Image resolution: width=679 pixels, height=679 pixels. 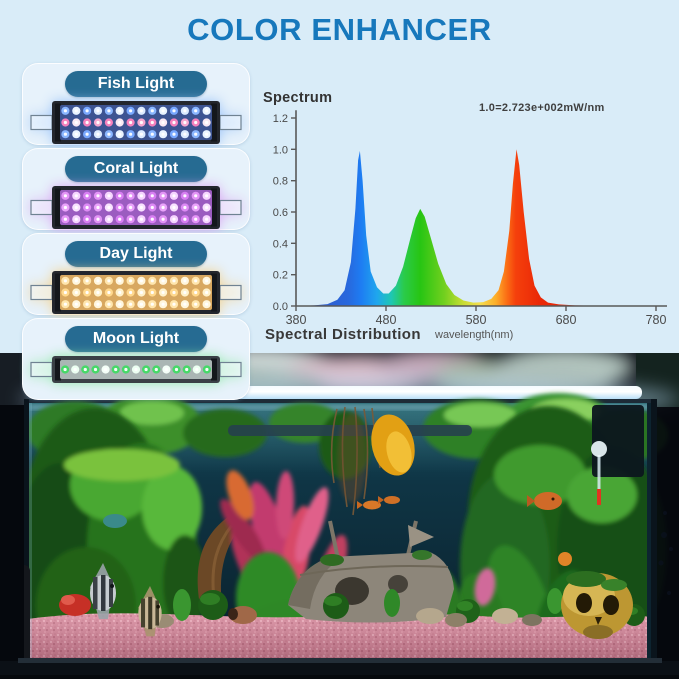 I want to click on chart-footer-label: Spectral Distribution, so click(x=343, y=334).